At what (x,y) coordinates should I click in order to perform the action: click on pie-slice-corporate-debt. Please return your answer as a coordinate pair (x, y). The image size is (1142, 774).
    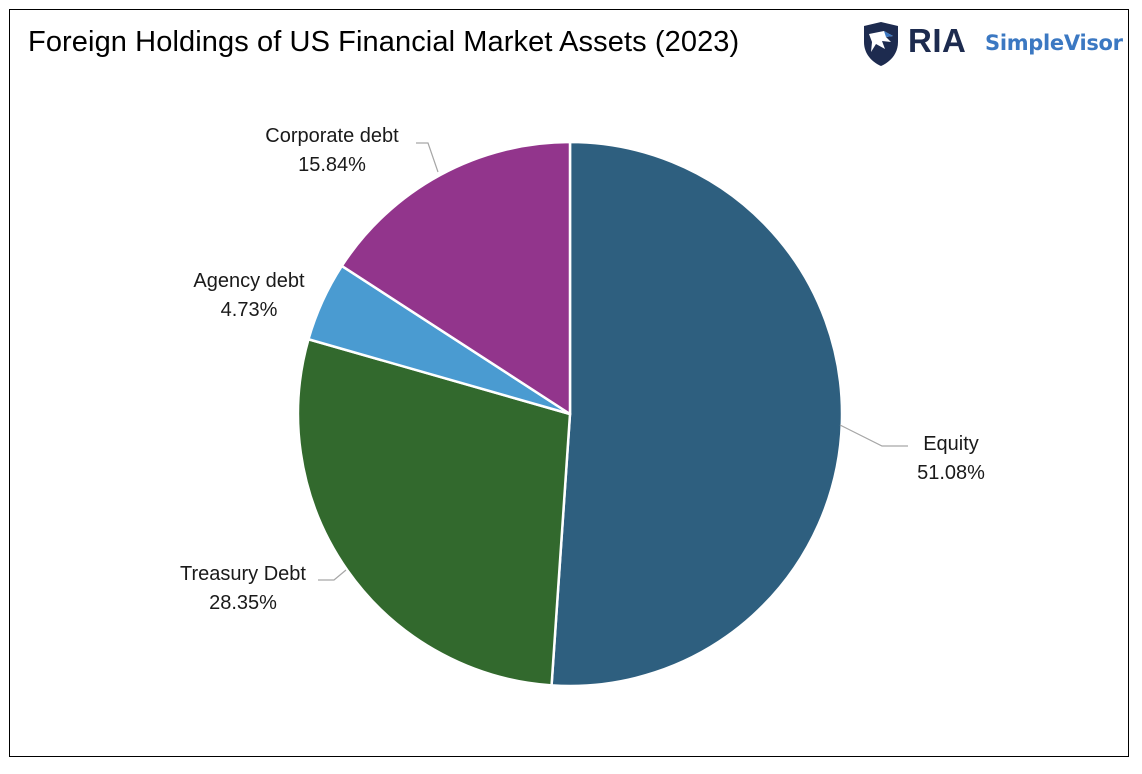
    Looking at the image, I should click on (456, 278).